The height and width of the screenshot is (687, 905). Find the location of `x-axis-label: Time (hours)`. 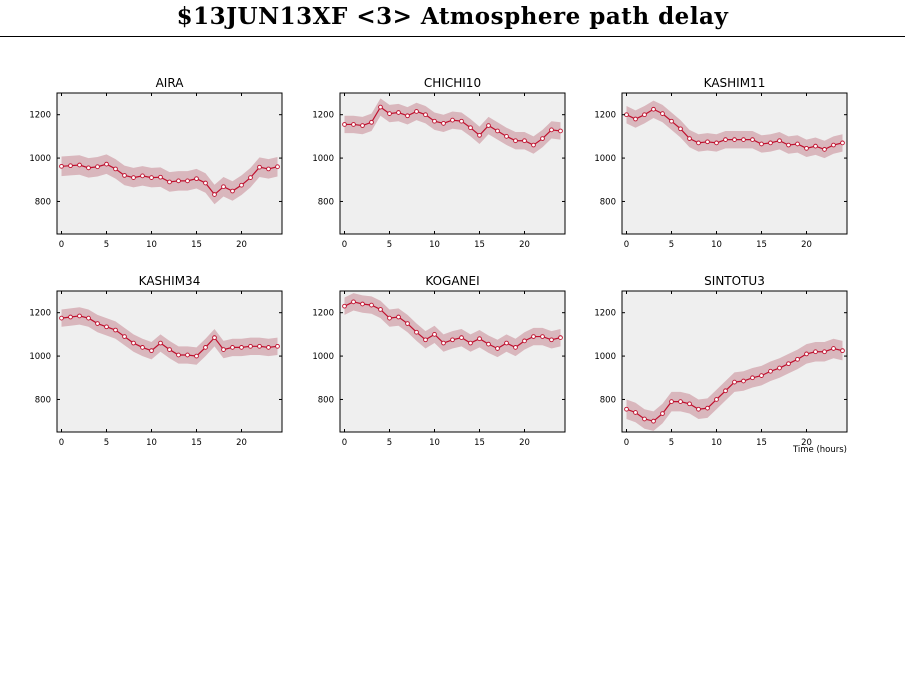

x-axis-label: Time (hours) is located at coordinates (819, 450).